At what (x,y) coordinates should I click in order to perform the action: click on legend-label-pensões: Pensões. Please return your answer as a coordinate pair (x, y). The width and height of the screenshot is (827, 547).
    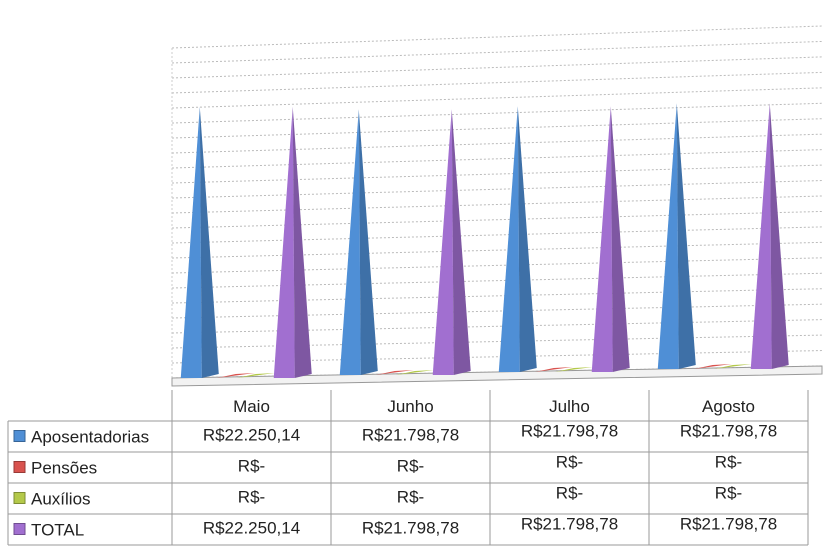
    Looking at the image, I should click on (64, 468).